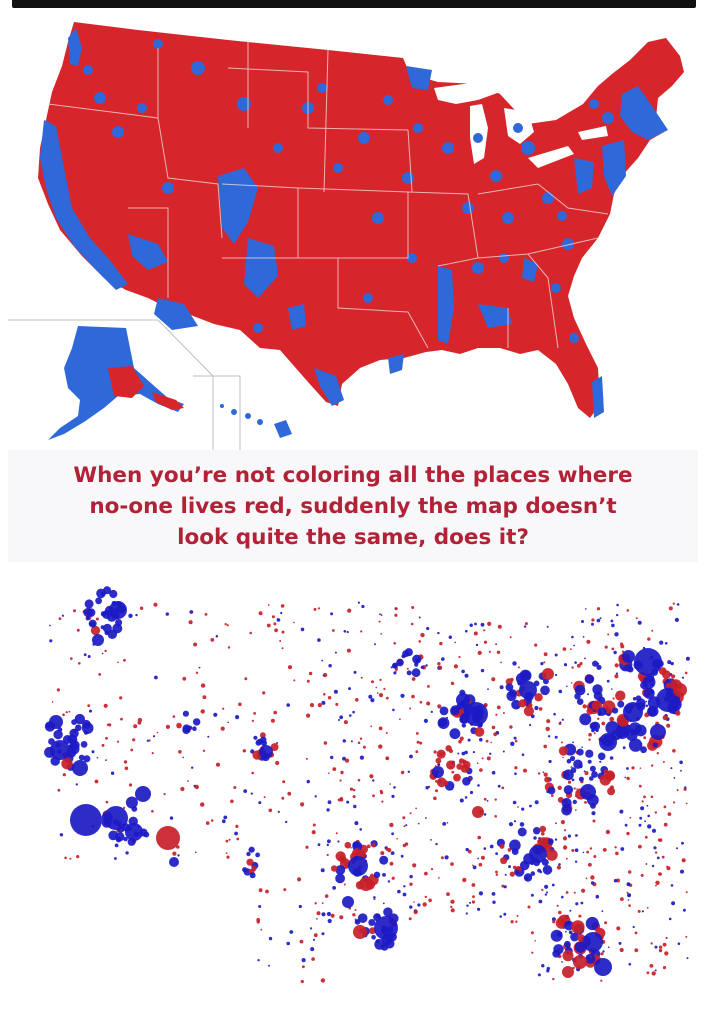 The image size is (708, 1020). What do you see at coordinates (354, 4) in the screenshot?
I see `top-border` at bounding box center [354, 4].